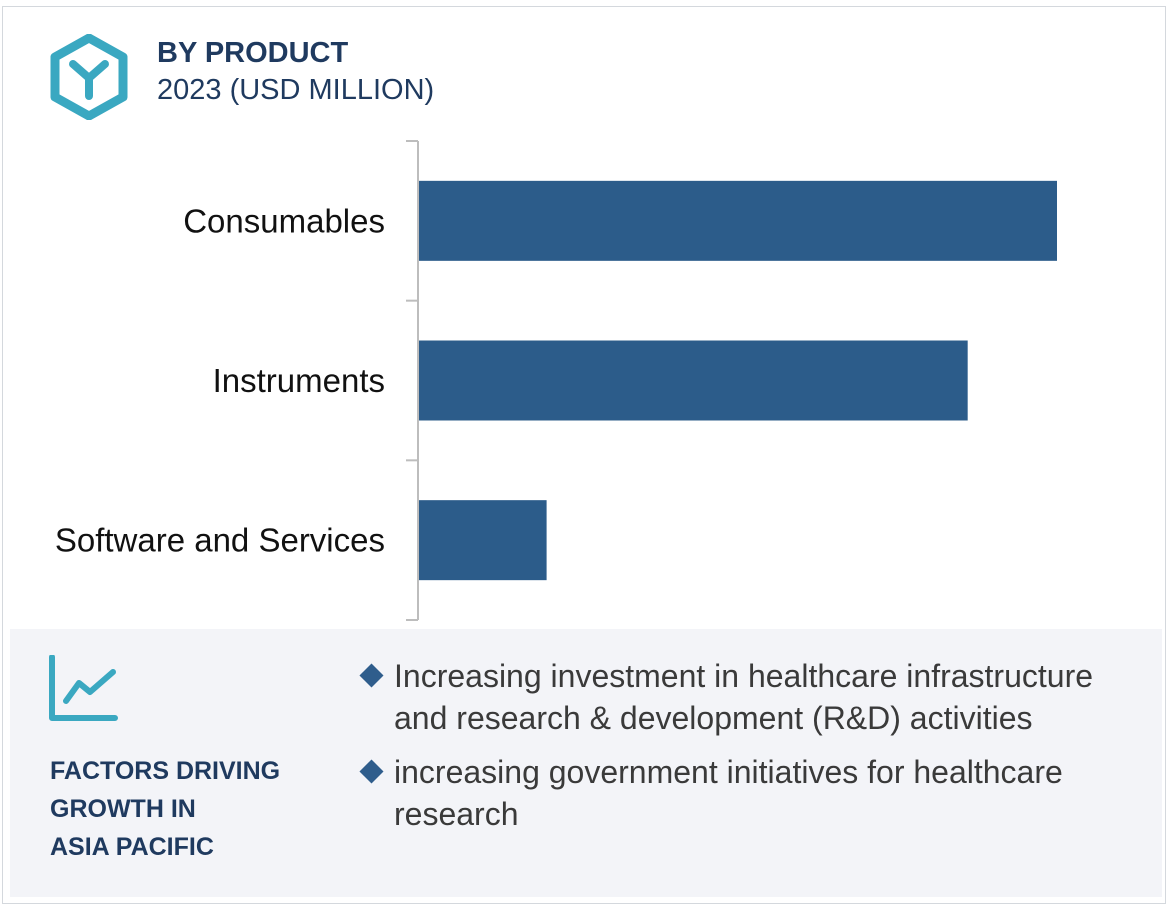  What do you see at coordinates (165, 771) in the screenshot?
I see `factors-title-line: FACTORS DRIVING` at bounding box center [165, 771].